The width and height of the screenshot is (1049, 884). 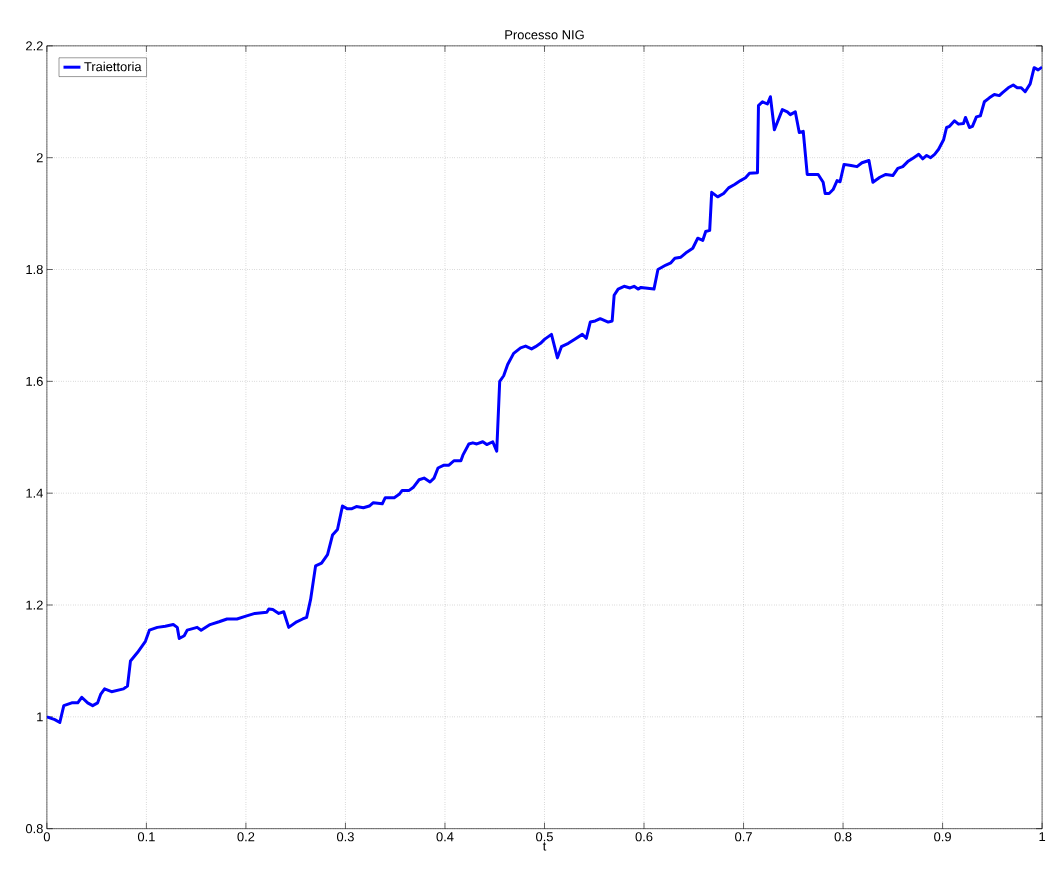 I want to click on chart-title: Processo NIG, so click(x=544, y=35).